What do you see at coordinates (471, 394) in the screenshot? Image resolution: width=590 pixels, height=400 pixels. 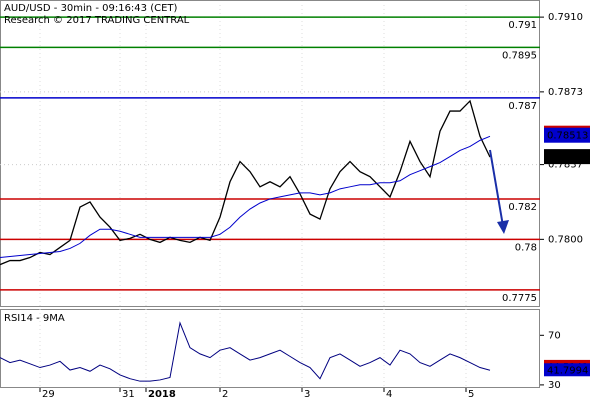 I see `x-tick-label: 5` at bounding box center [471, 394].